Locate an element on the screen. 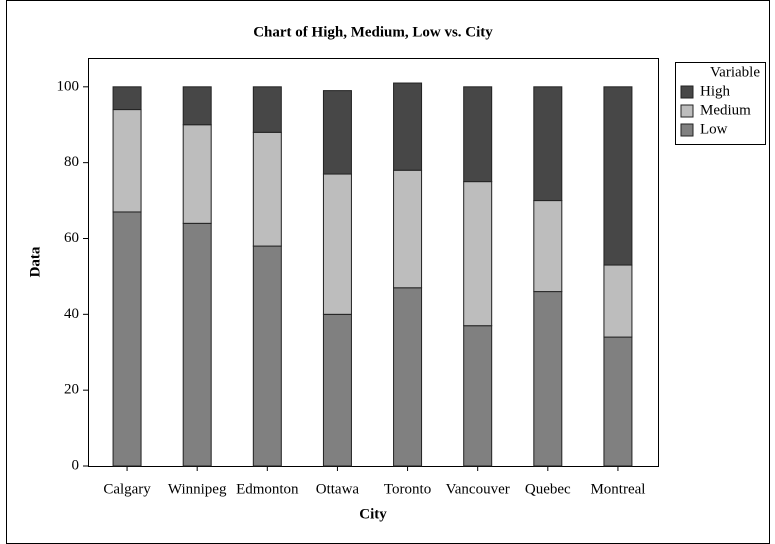 The width and height of the screenshot is (775, 544). legend-label: High is located at coordinates (715, 91).